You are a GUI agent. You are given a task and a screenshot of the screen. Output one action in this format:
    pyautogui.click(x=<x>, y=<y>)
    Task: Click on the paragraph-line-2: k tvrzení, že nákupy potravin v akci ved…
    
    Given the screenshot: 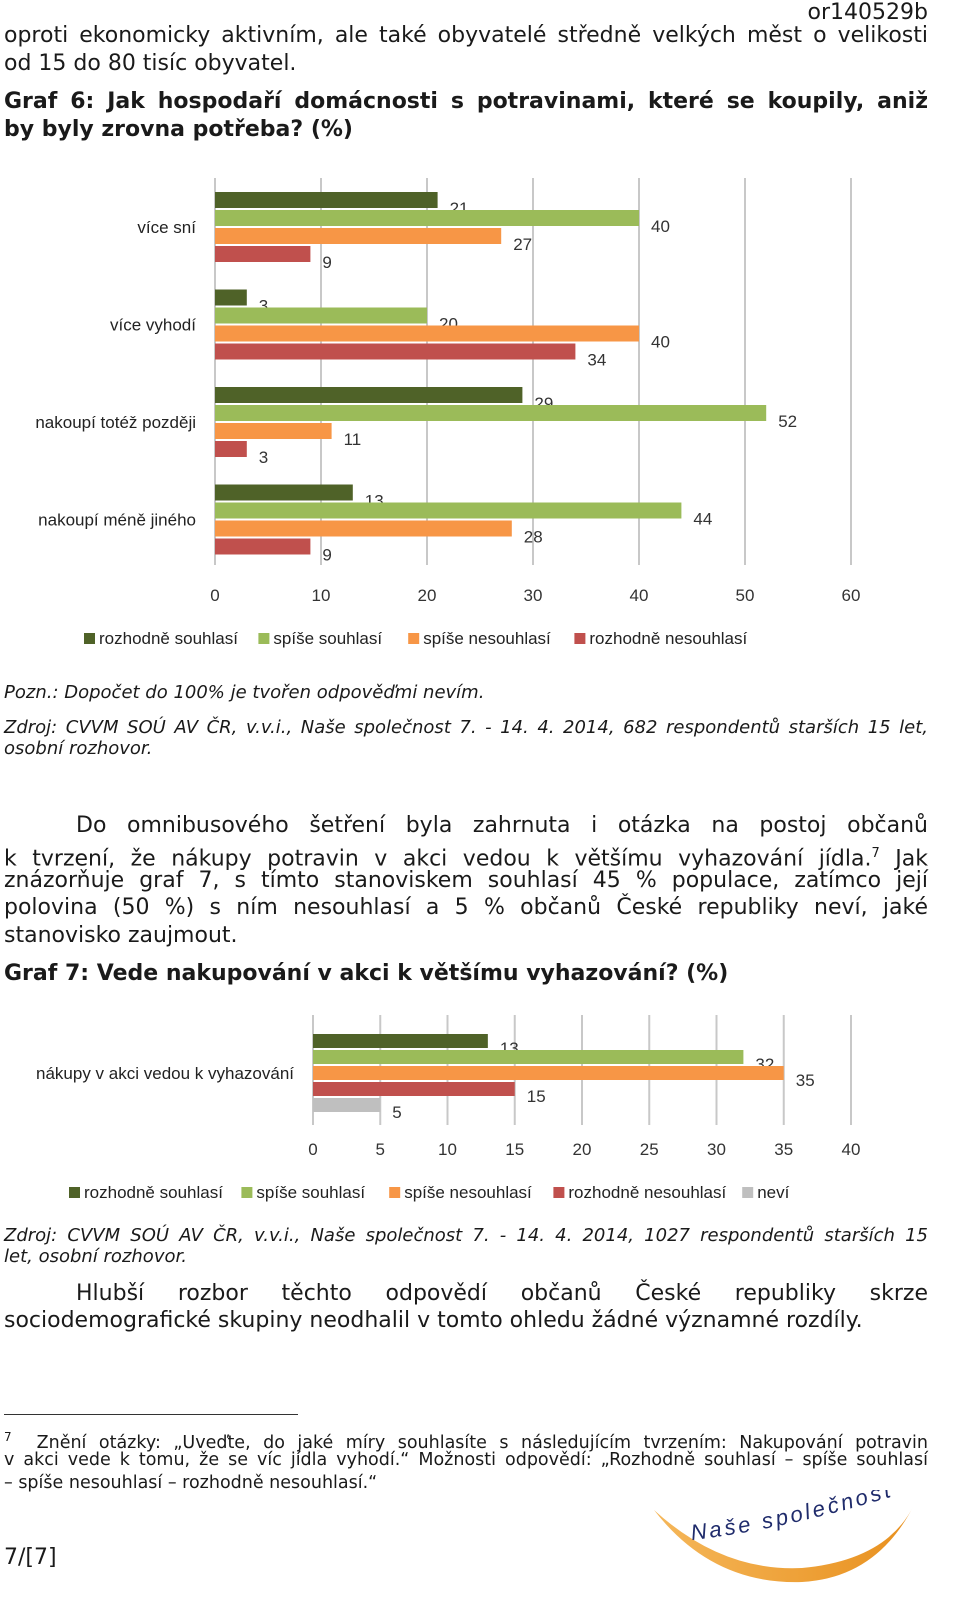 What is the action you would take?
    pyautogui.click(x=466, y=859)
    